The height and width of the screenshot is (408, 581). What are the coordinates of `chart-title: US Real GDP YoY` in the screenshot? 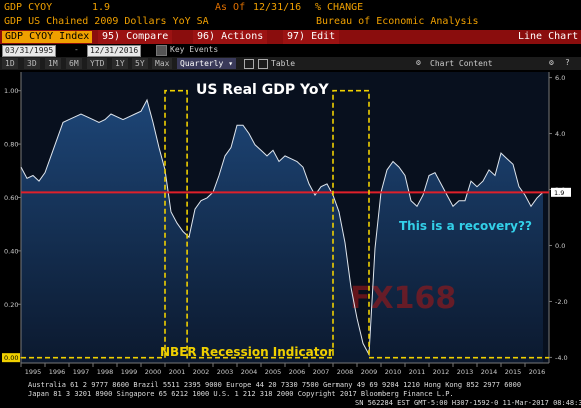 It's located at (262, 90).